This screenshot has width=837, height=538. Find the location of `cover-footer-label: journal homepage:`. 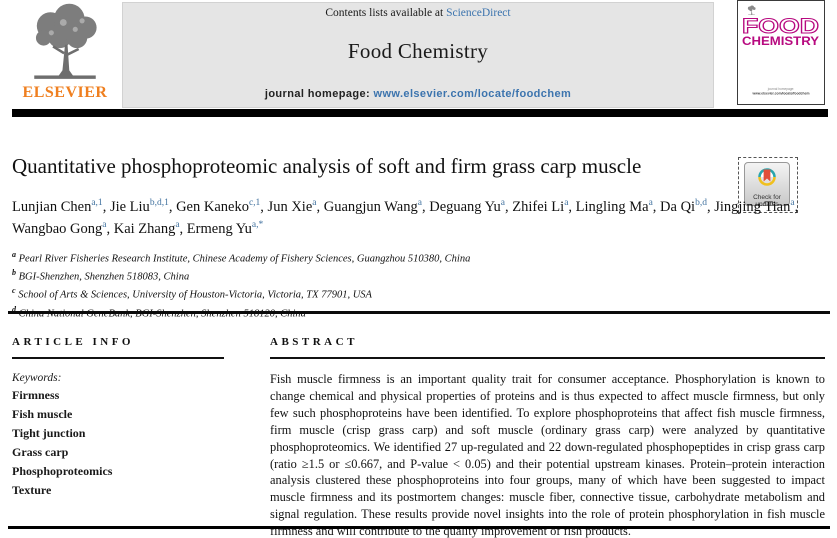

cover-footer-label: journal homepage: is located at coordinates (781, 89).